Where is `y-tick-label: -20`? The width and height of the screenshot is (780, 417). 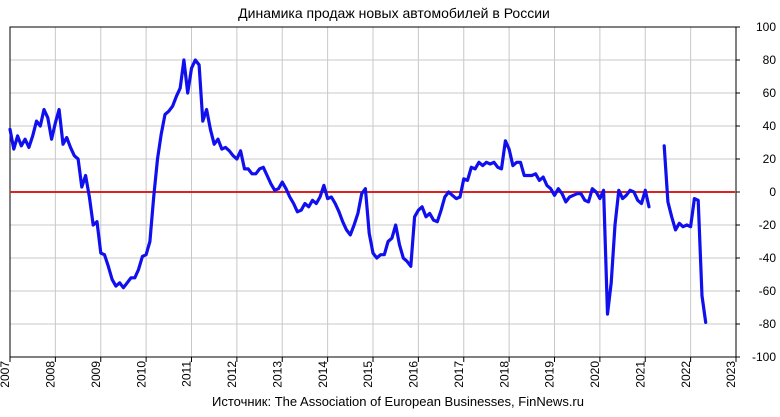
y-tick-label: -20 is located at coordinates (768, 225).